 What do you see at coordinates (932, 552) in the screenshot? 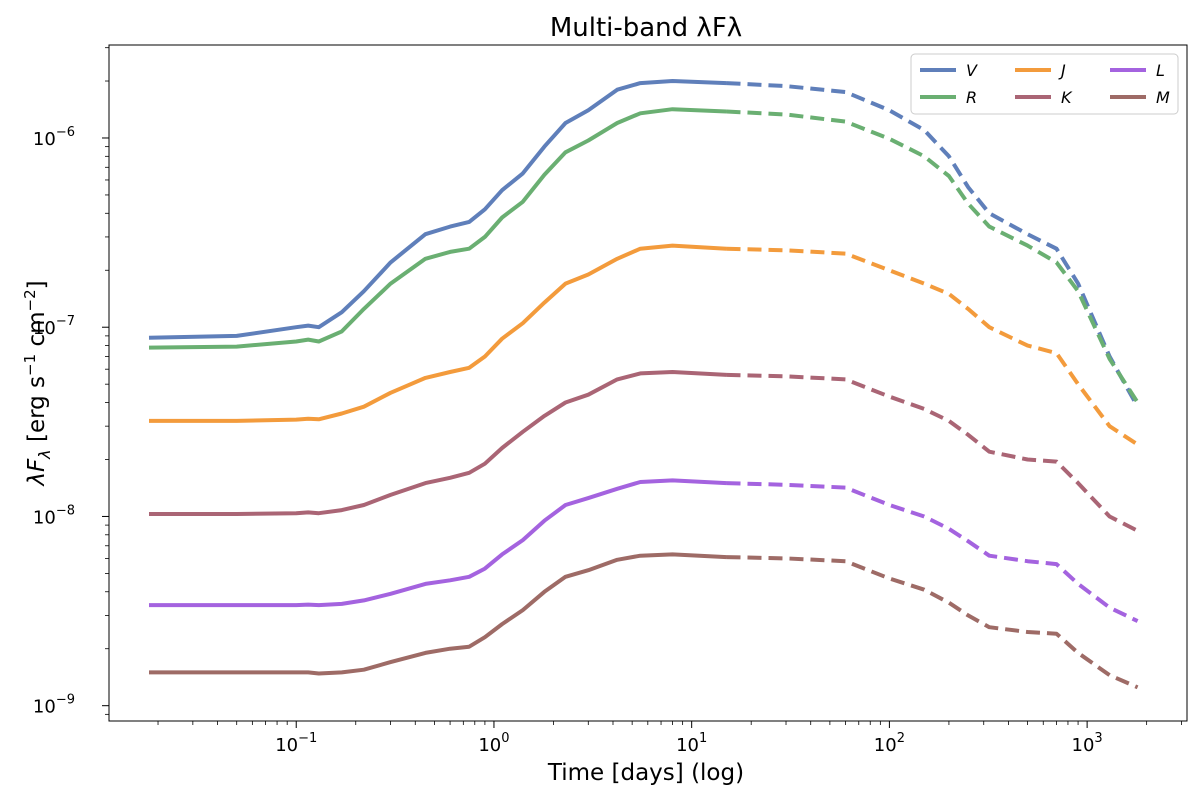
I see `series-l-dashed-line` at bounding box center [932, 552].